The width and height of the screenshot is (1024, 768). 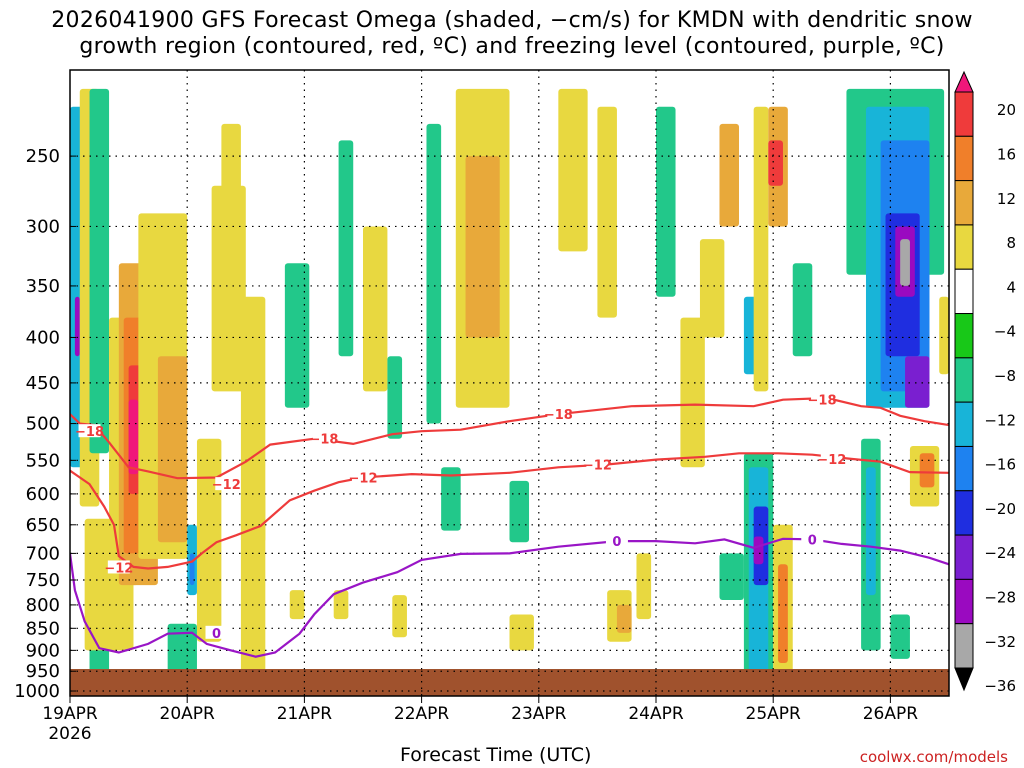 What do you see at coordinates (964, 679) in the screenshot?
I see `colorbar-arrow-bottom` at bounding box center [964, 679].